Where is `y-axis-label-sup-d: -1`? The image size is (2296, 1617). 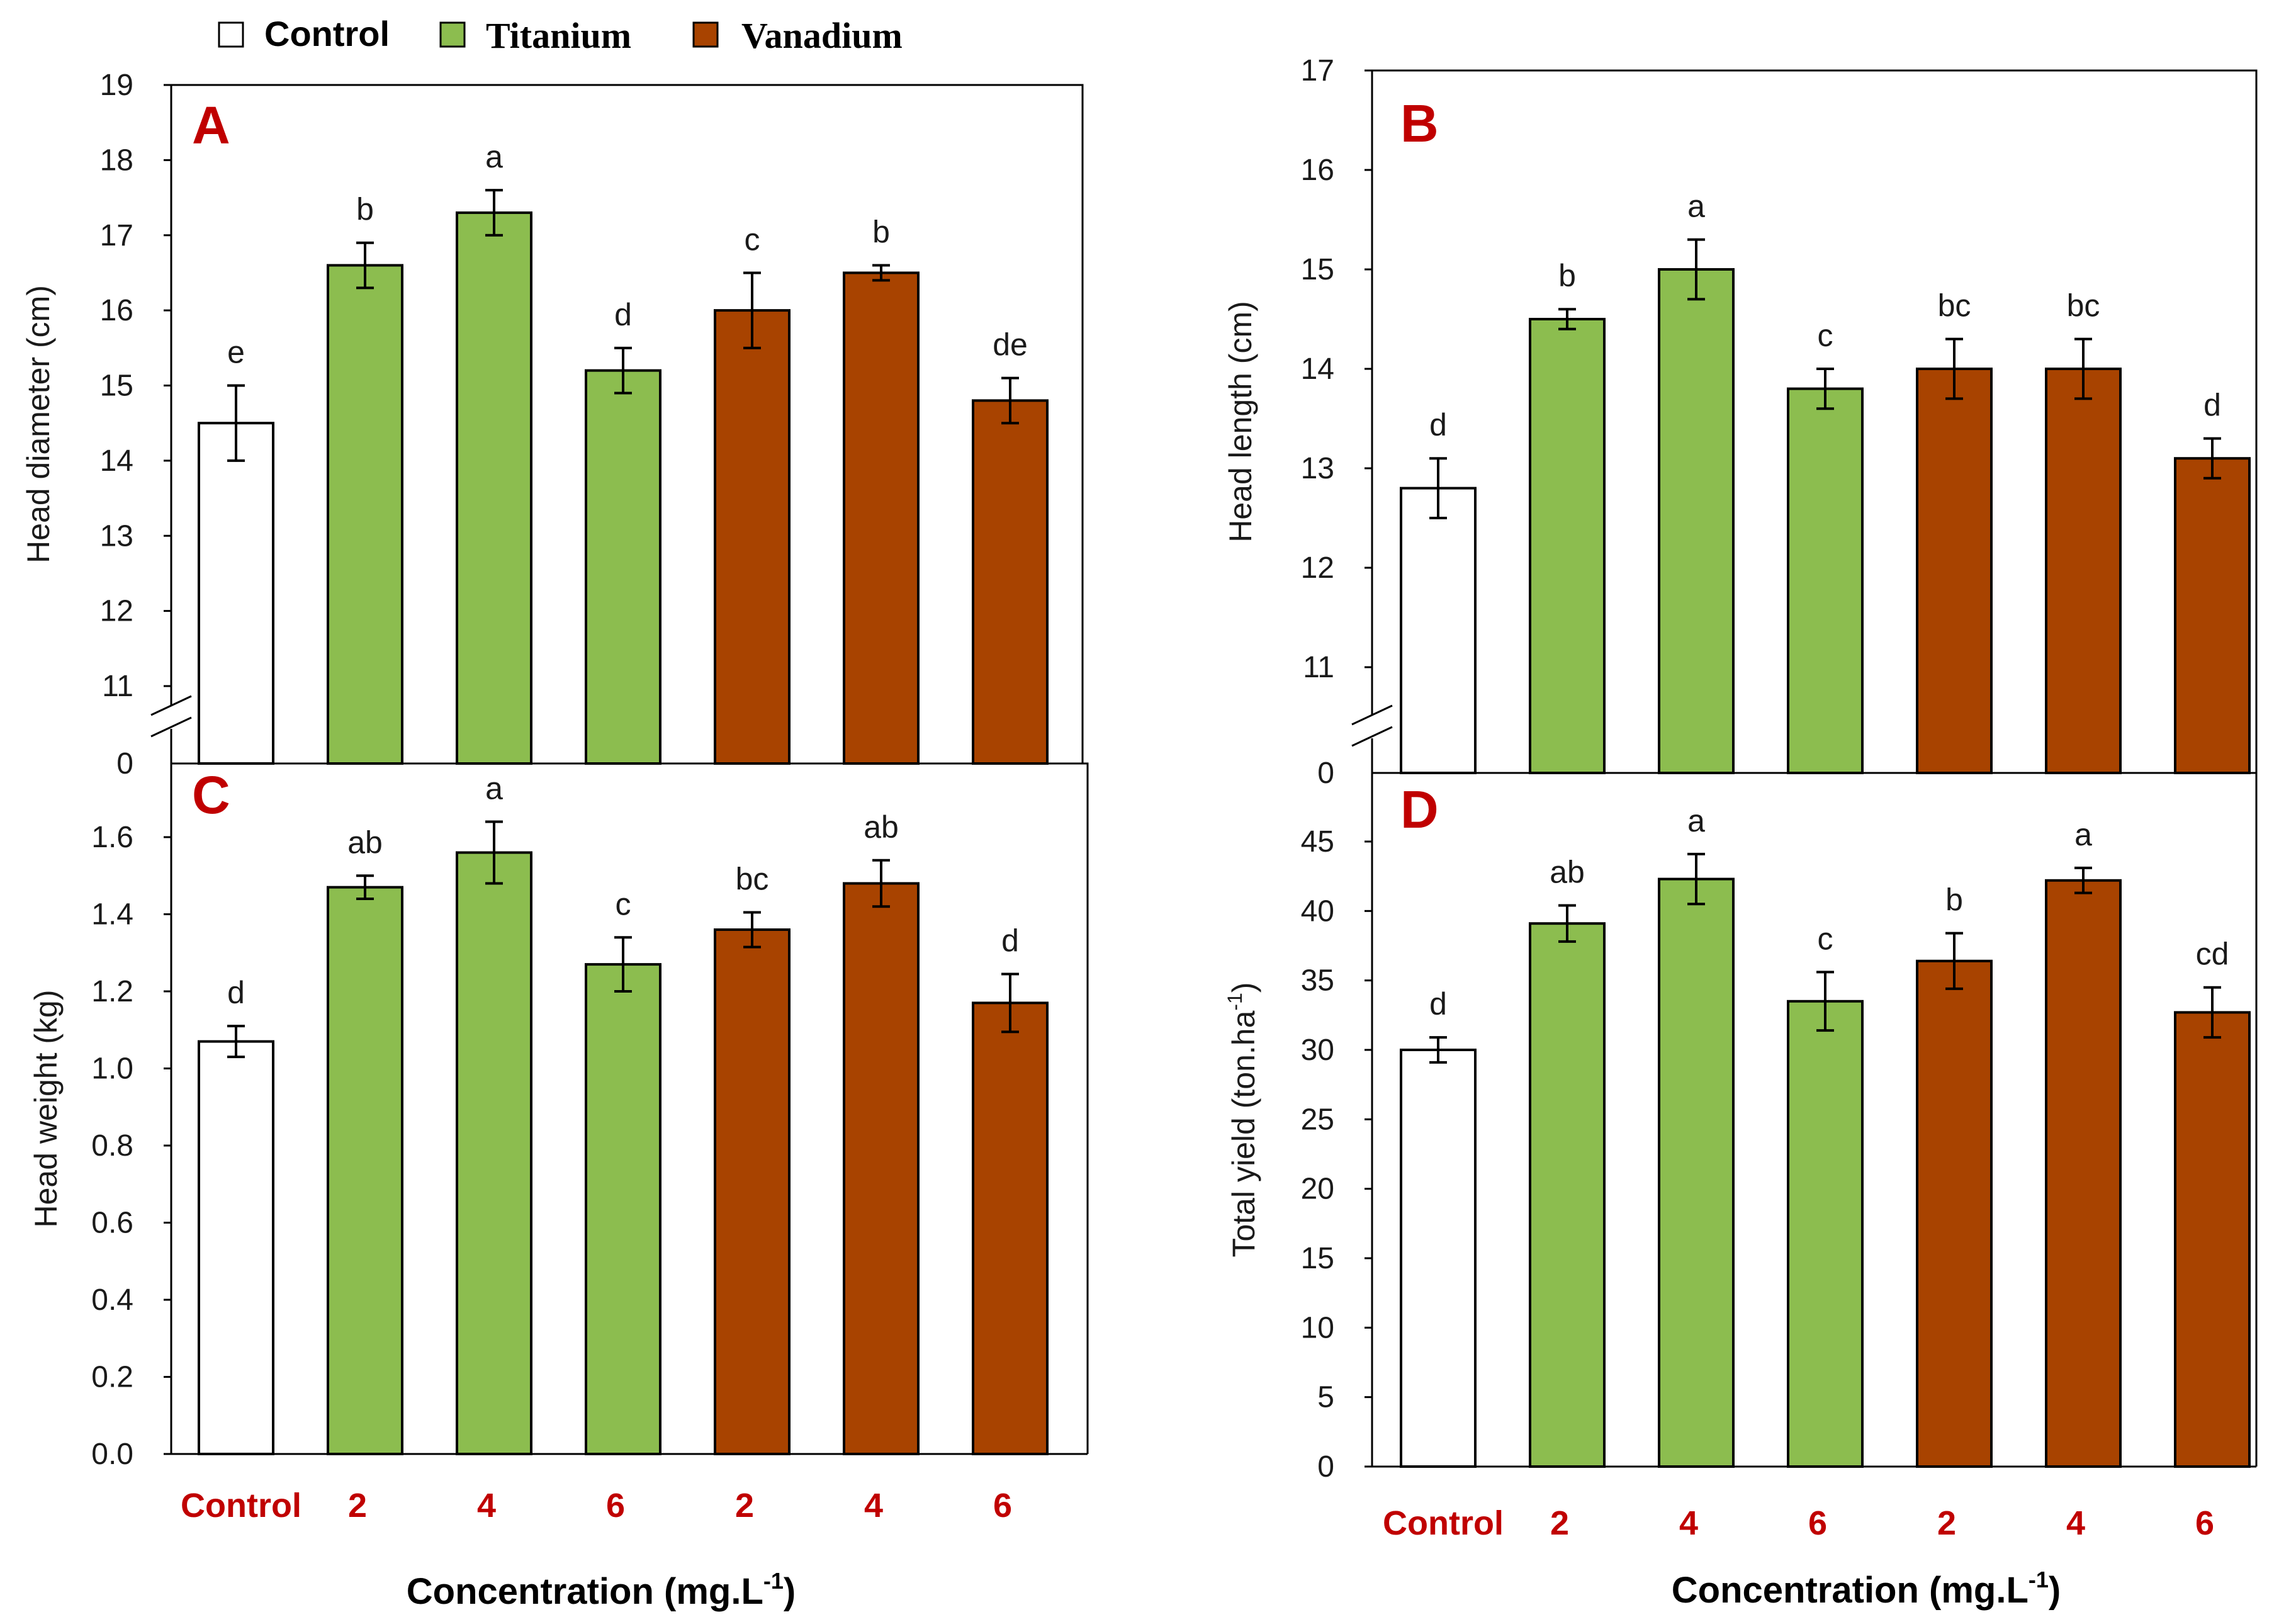
y-axis-label-sup-d: -1 is located at coordinates (1235, 1001).